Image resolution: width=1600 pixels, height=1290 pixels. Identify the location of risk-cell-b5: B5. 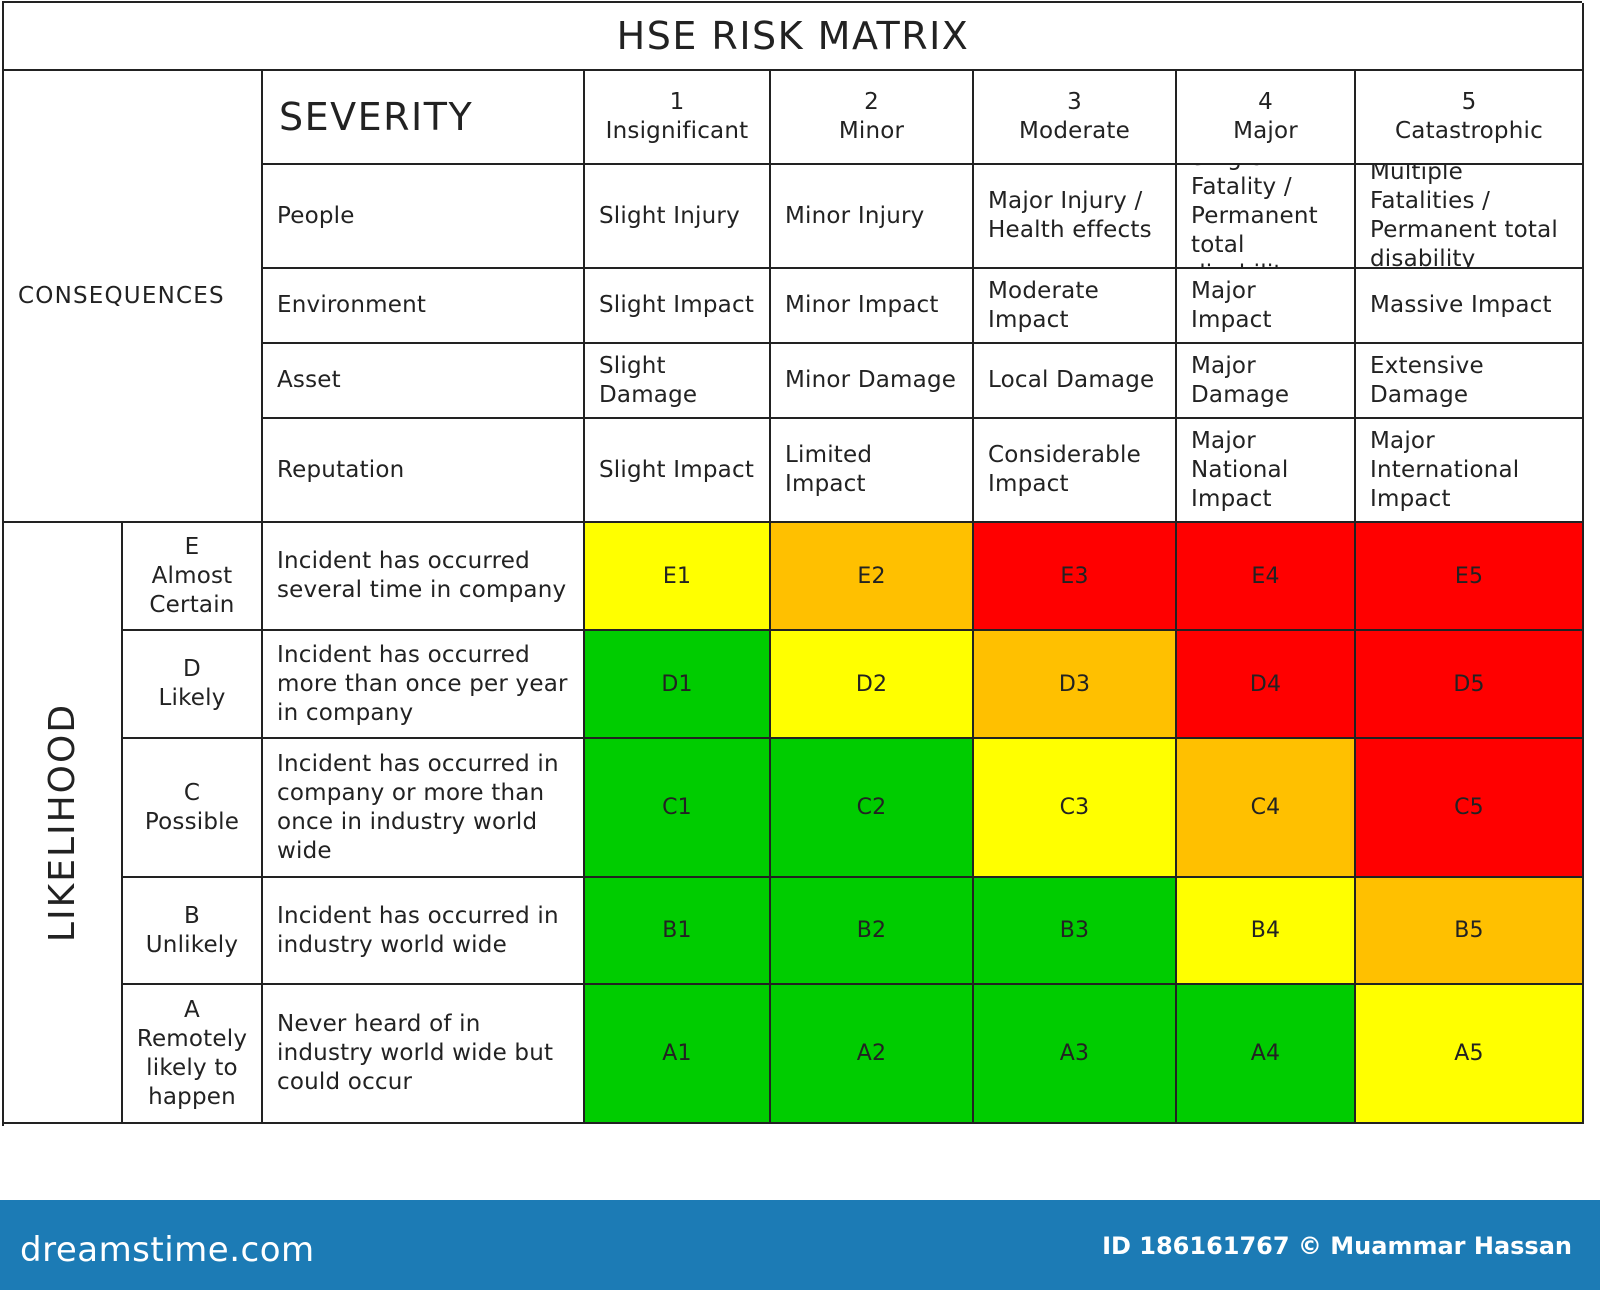
(1470, 931).